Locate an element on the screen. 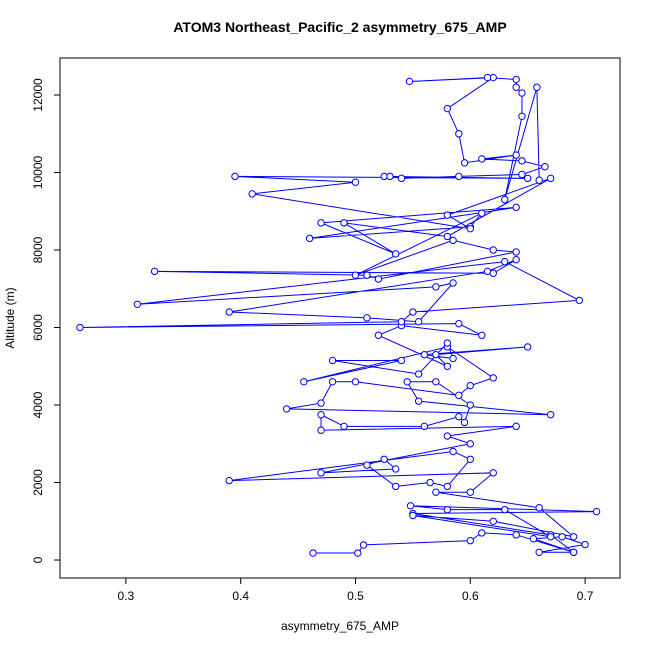  y-tick-label: 10000 is located at coordinates (38, 173).